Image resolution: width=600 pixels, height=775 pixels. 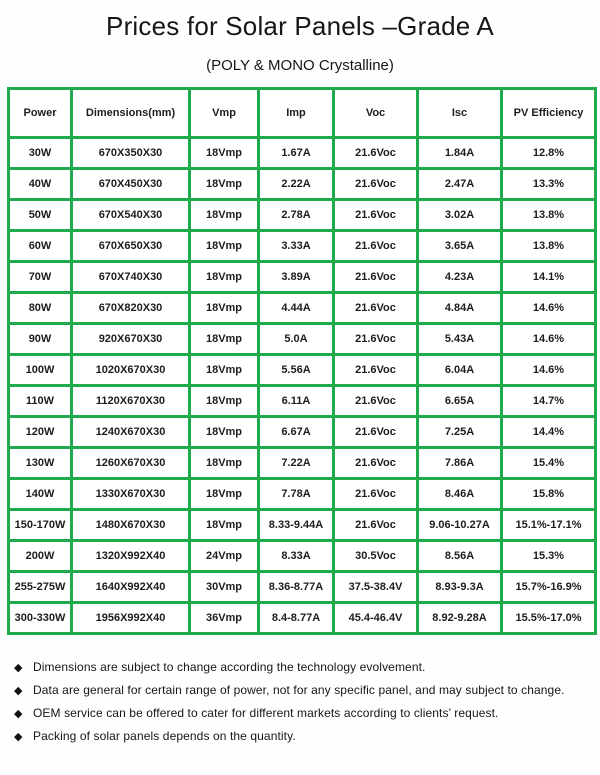 What do you see at coordinates (548, 401) in the screenshot?
I see `table-cell: 14.7%` at bounding box center [548, 401].